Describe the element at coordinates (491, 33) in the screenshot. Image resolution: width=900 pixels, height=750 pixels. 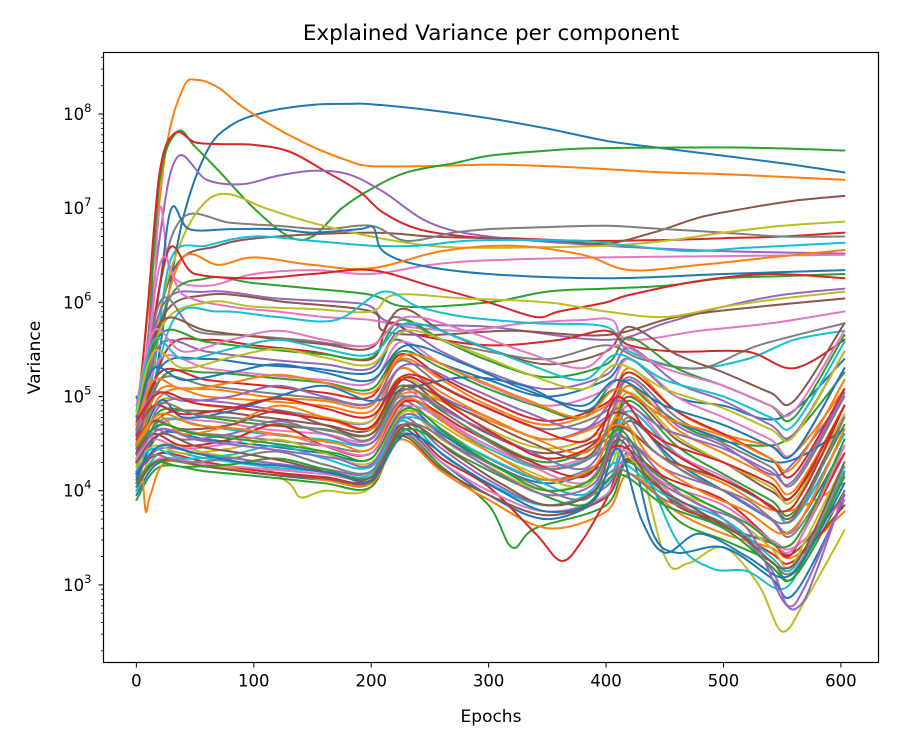
I see `chart-title: Explained Variance per component` at that location.